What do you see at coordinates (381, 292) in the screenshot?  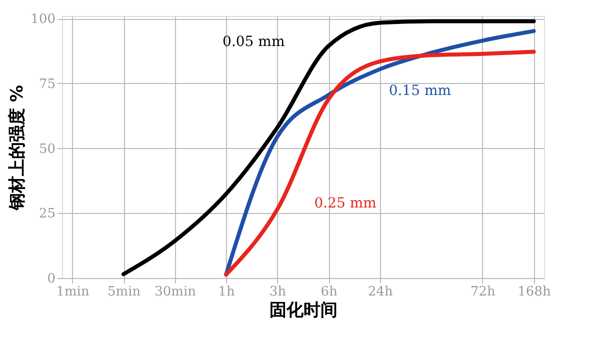 I see `x-tick-label: 24h` at bounding box center [381, 292].